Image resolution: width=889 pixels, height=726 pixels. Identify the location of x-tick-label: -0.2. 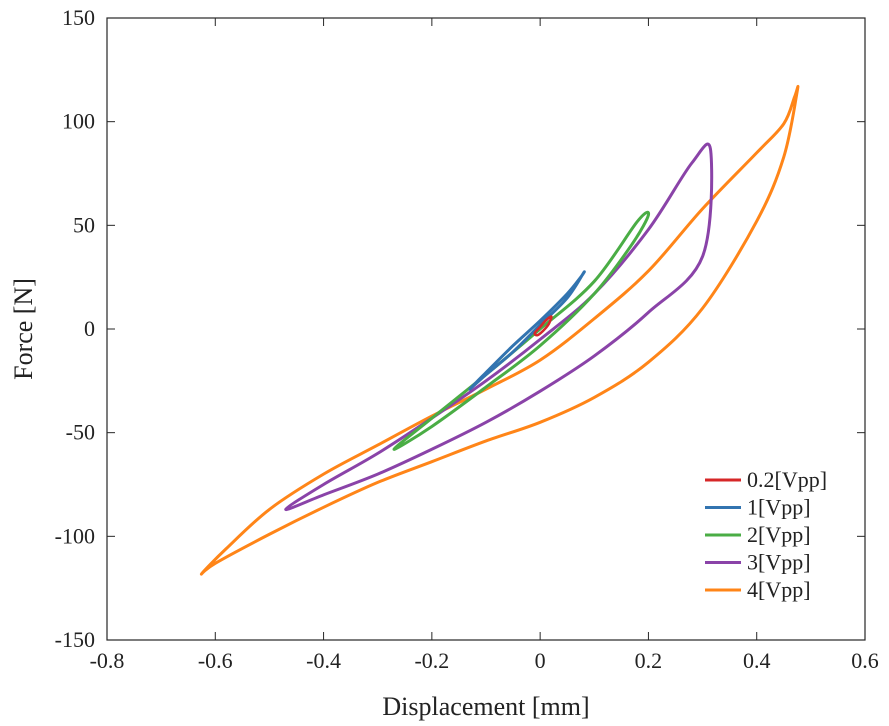
(431, 660).